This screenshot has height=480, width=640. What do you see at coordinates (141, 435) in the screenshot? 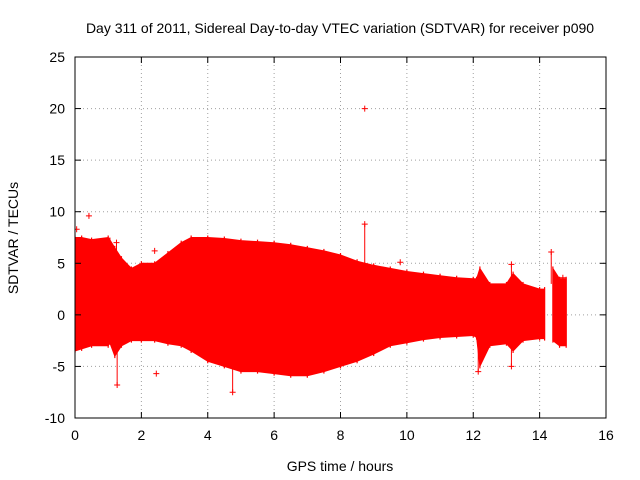
I see `x-tick-label: 2` at bounding box center [141, 435].